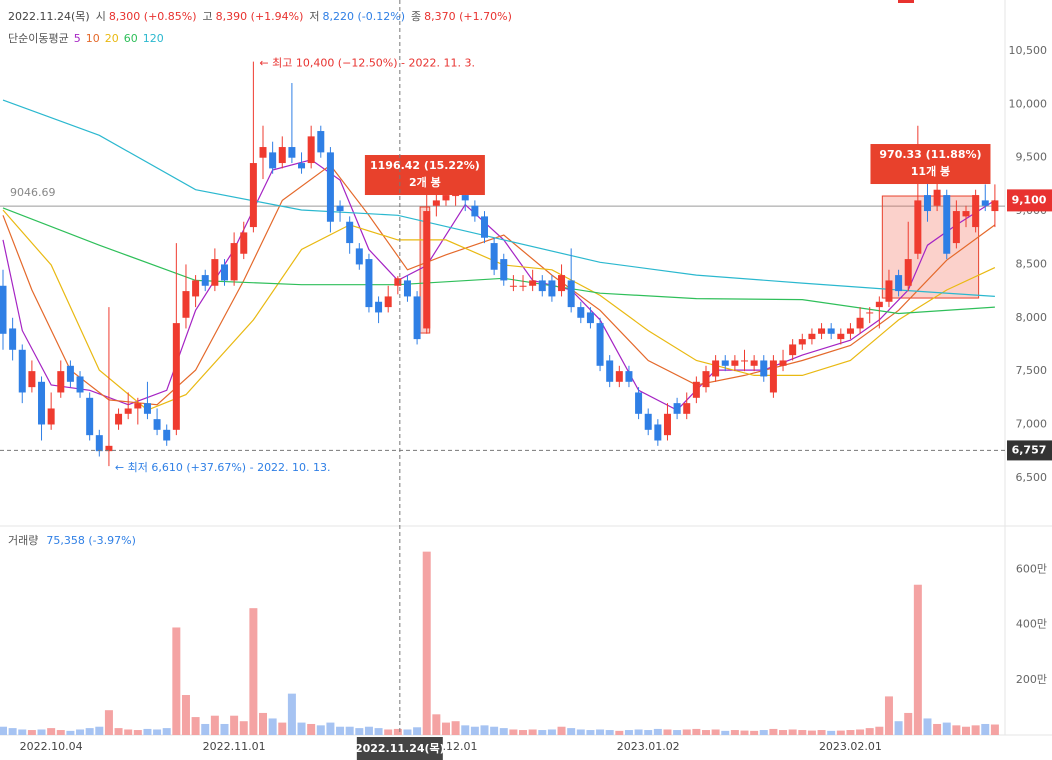 This screenshot has width=1052, height=760. I want to click on ma-legend-entry: 20, so click(112, 38).